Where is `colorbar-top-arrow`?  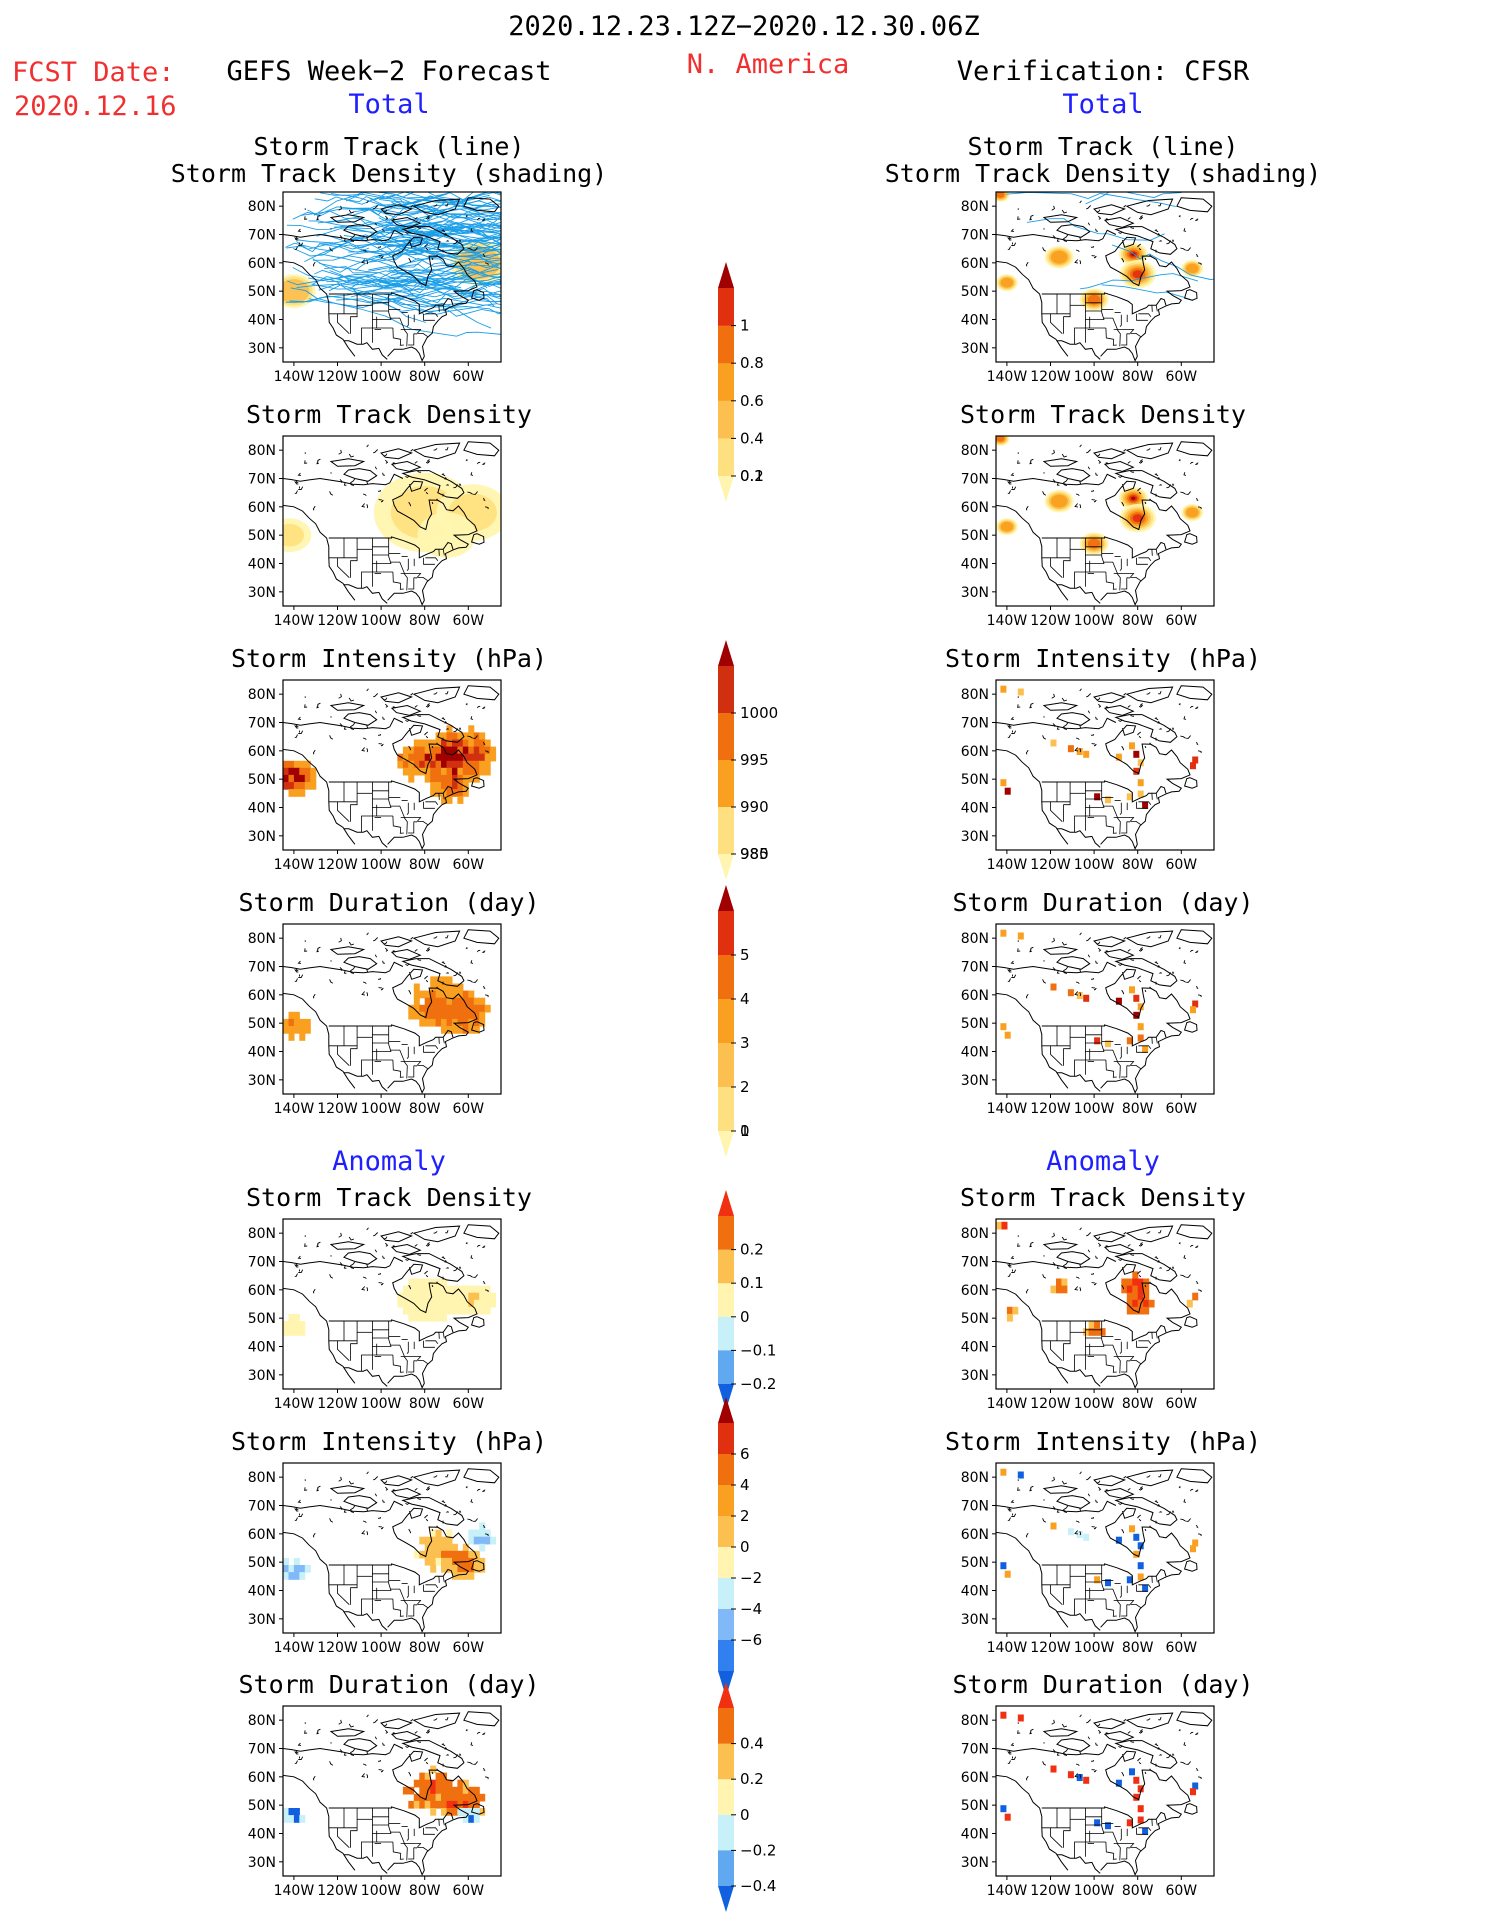
colorbar-top-arrow is located at coordinates (726, 653).